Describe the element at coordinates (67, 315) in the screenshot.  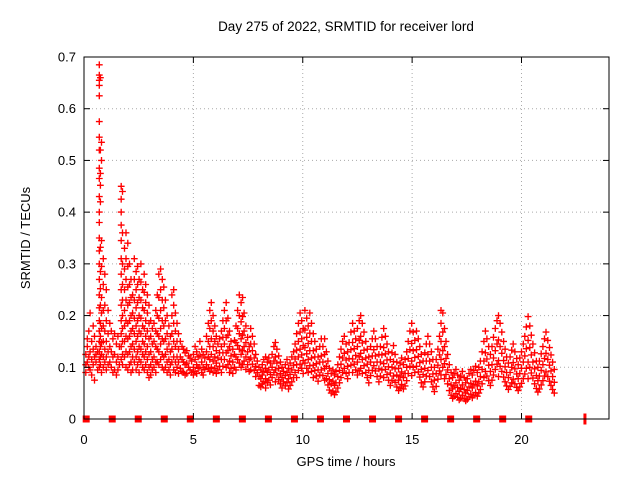
I see `y-tick-label: 0.2` at that location.